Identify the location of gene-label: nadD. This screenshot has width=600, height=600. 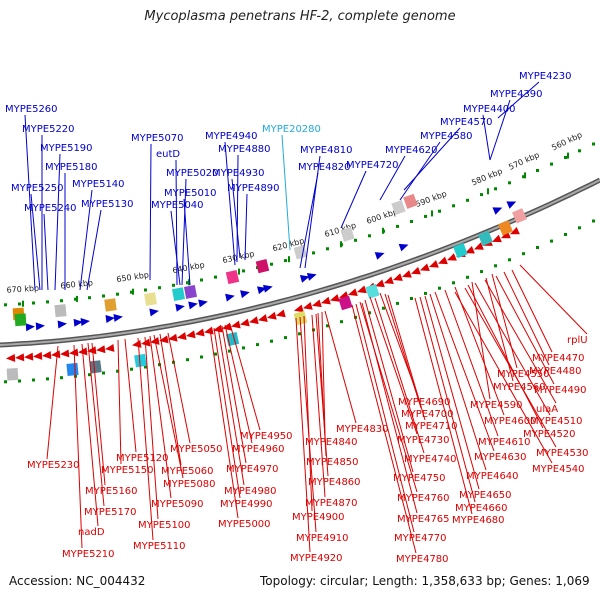
(91, 532).